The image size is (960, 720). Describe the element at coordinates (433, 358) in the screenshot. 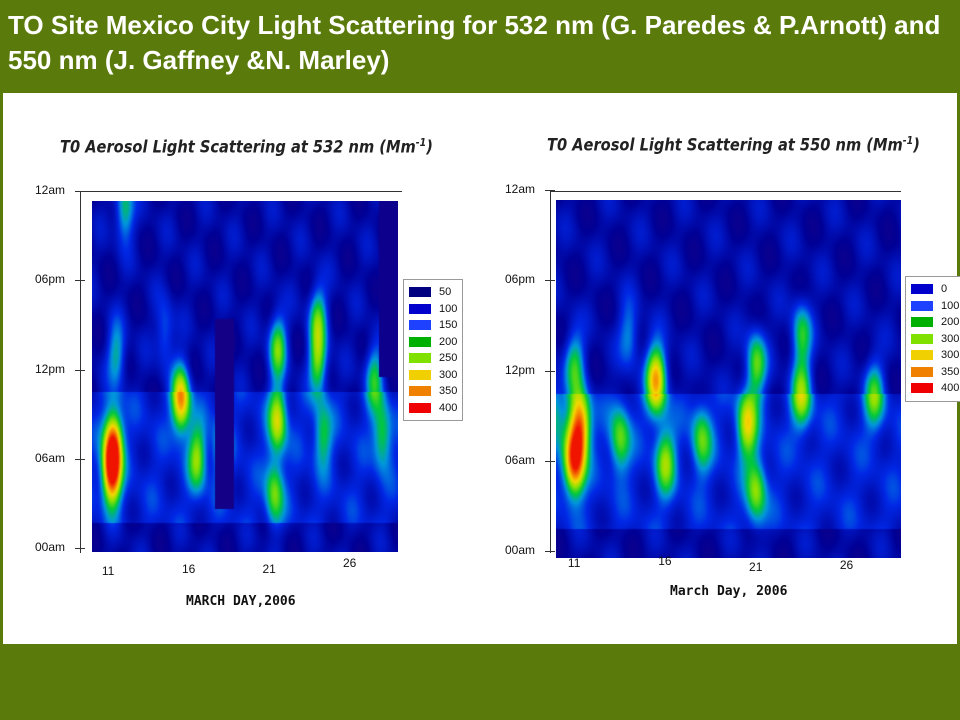

I see `legend-entry: 250` at that location.